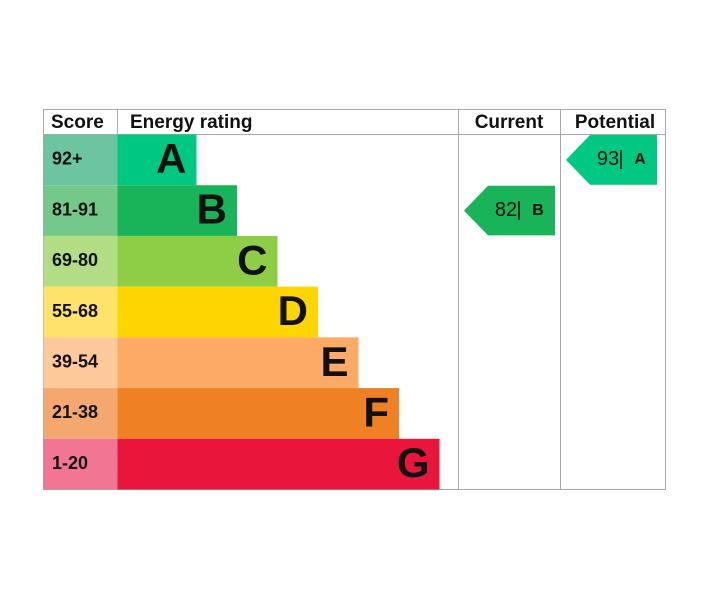  Describe the element at coordinates (75, 361) in the screenshot. I see `score-label: 39-54` at that location.